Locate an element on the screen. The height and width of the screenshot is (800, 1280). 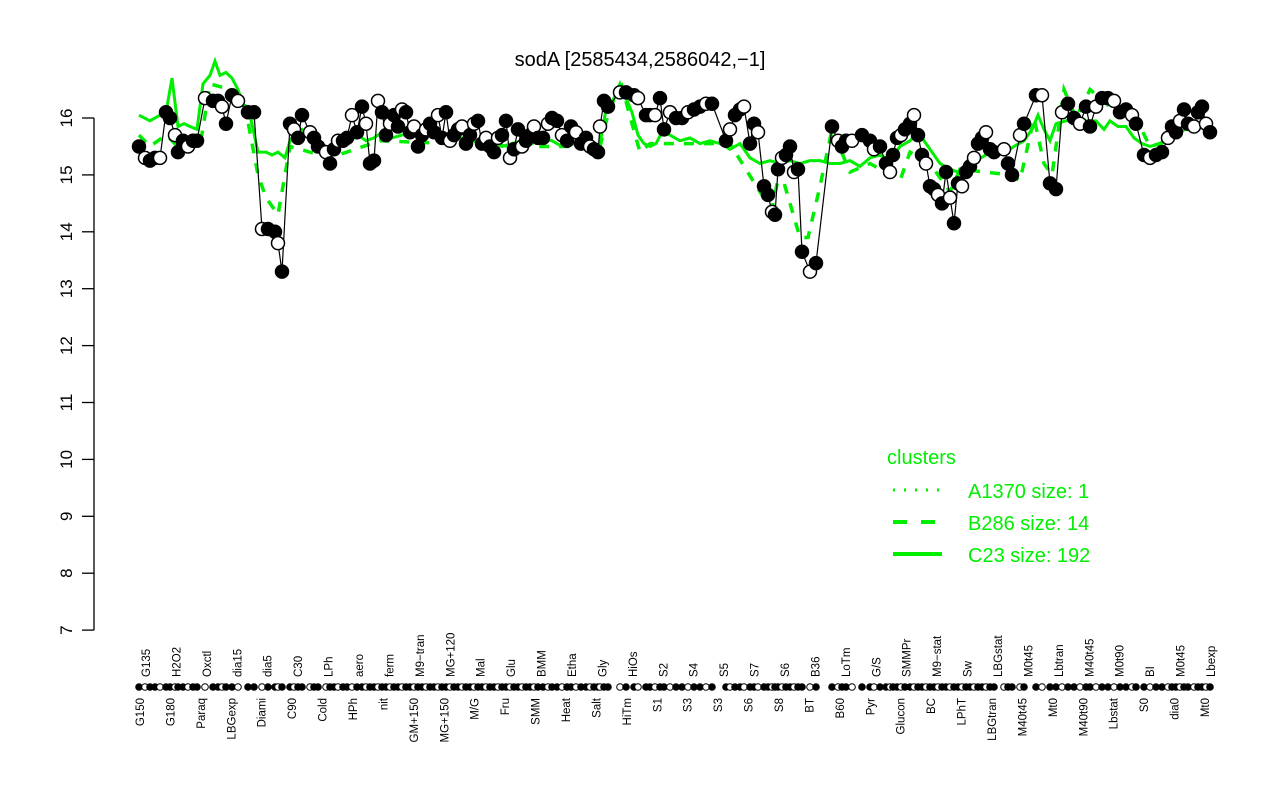
y-tick-label: 15 is located at coordinates (66, 174).